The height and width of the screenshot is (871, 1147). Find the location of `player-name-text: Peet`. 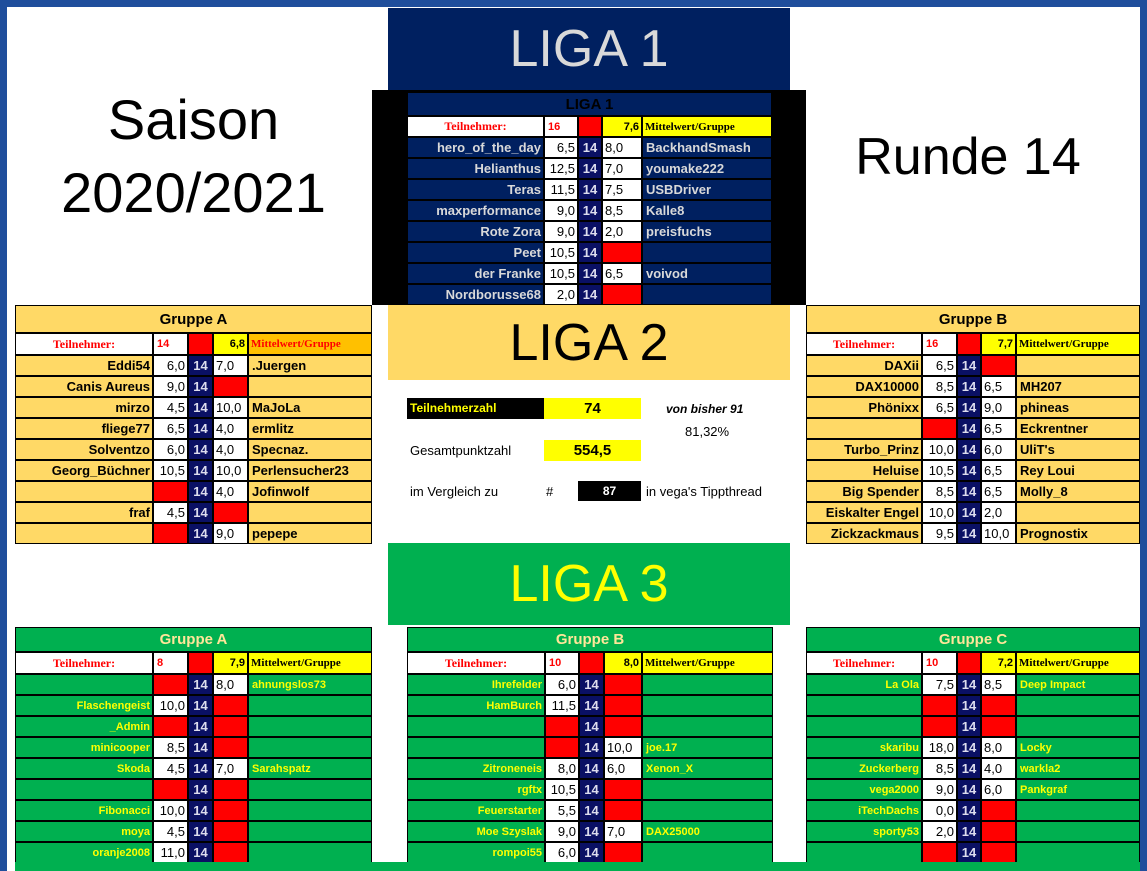

player-name-text: Peet is located at coordinates (527, 252).